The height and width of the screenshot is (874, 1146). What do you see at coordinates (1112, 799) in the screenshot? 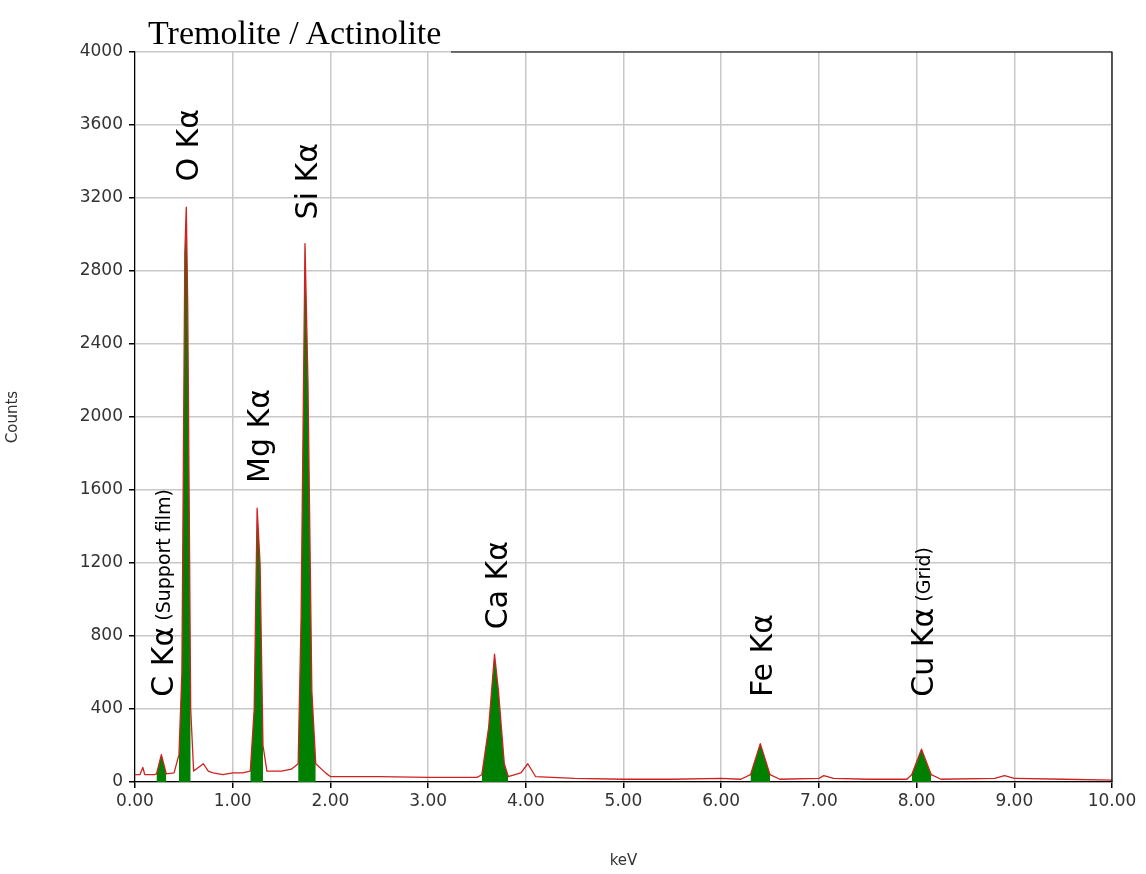
I see `x-tick-label: 10.00` at bounding box center [1112, 799].